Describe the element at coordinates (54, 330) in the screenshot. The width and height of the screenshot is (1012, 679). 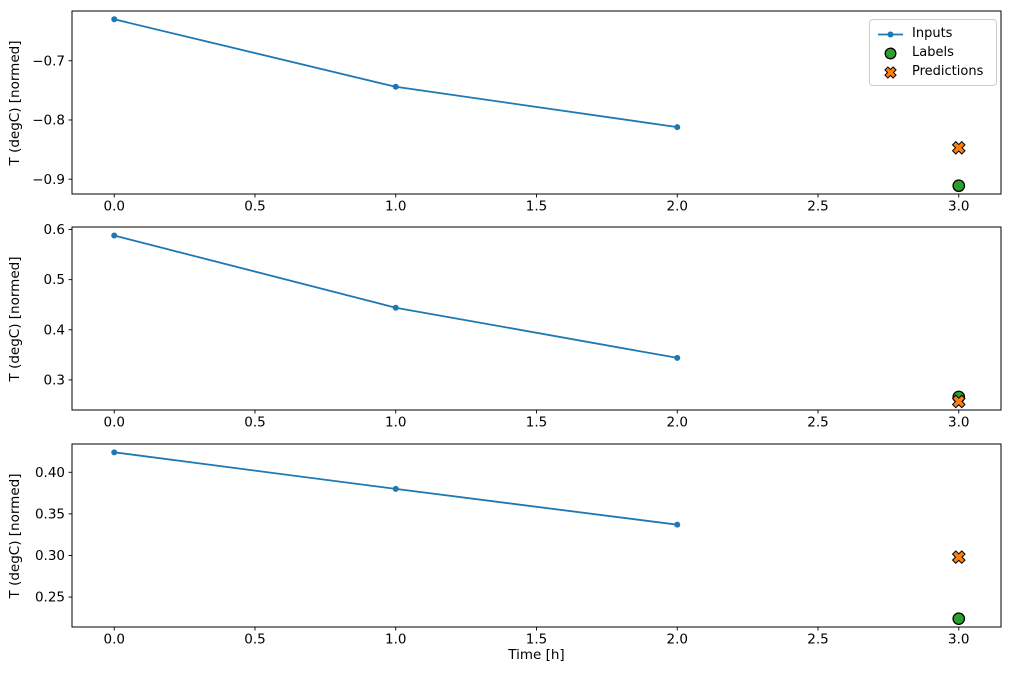
I see `y-tick-label: 0.4` at that location.